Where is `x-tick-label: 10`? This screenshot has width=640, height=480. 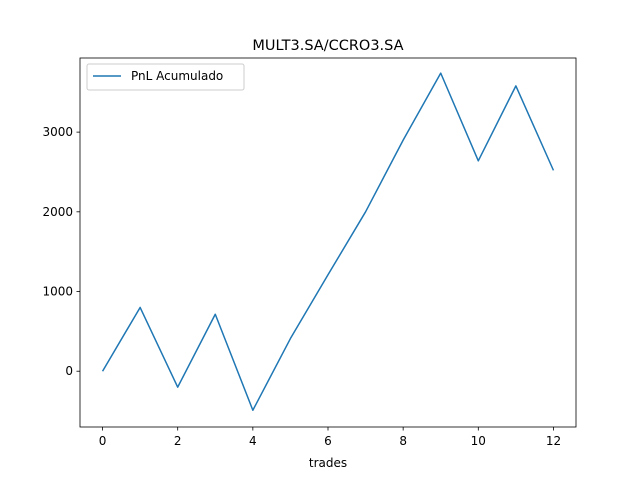 x-tick-label: 10 is located at coordinates (478, 441).